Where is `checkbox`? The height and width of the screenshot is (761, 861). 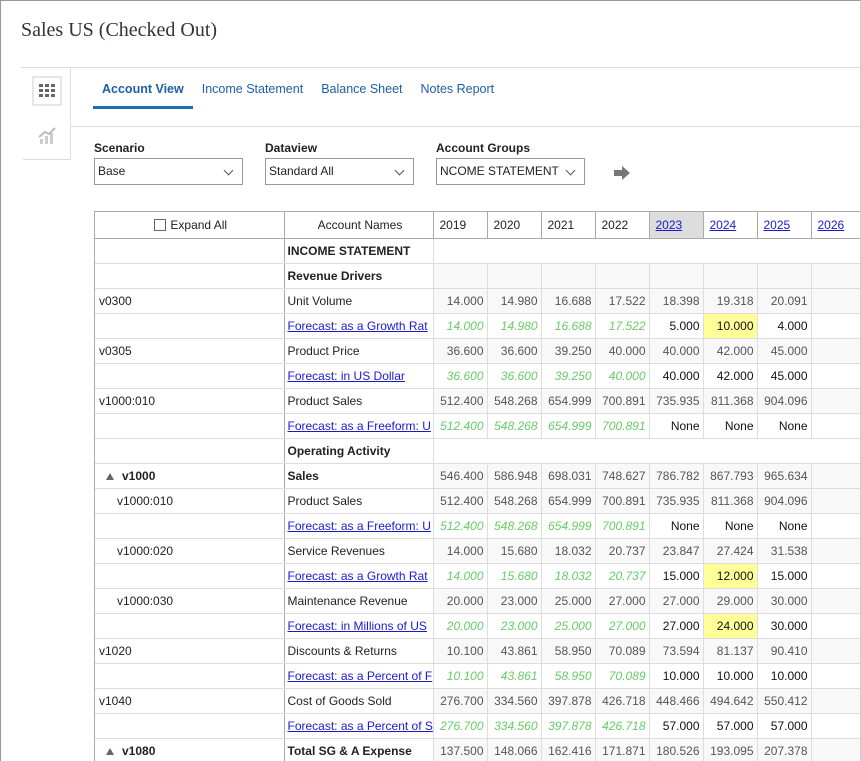
checkbox is located at coordinates (160, 224).